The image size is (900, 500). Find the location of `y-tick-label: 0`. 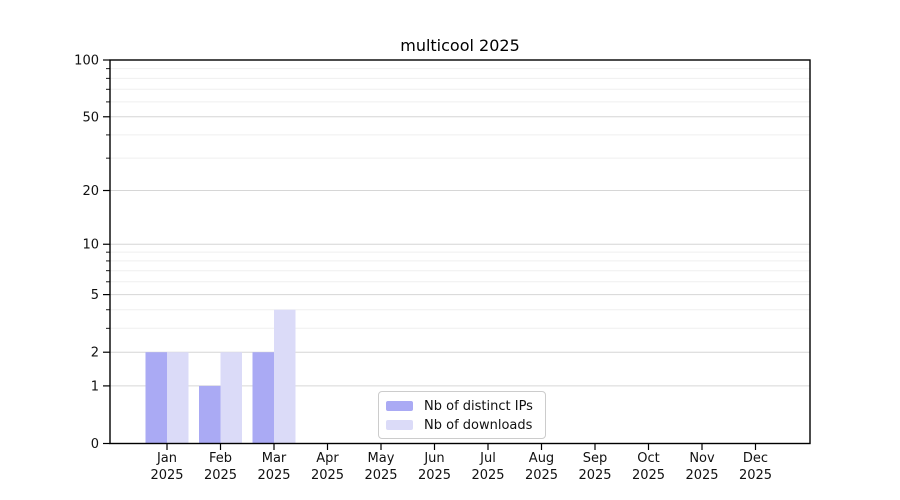

y-tick-label: 0 is located at coordinates (95, 444).